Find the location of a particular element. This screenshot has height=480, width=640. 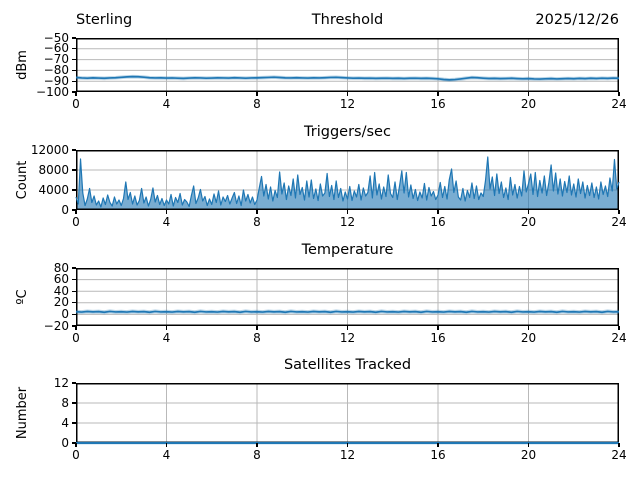

y-tick-label: 20 is located at coordinates (61, 302).